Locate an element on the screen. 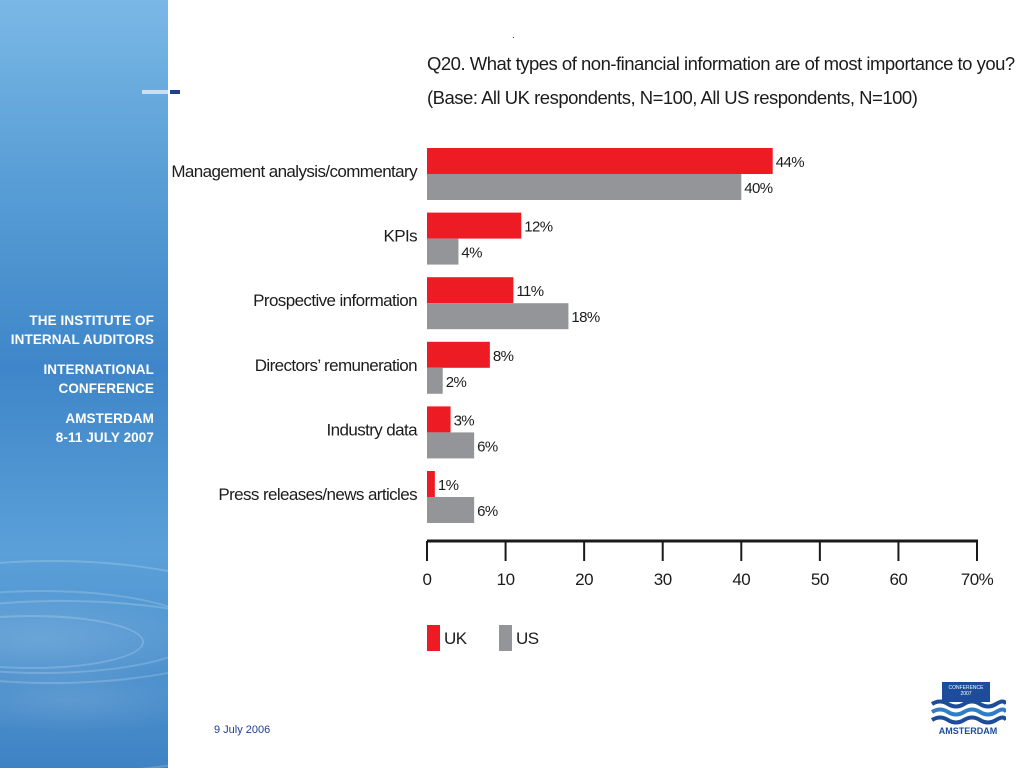 Image resolution: width=1024 pixels, height=768 pixels. waves-icon is located at coordinates (968, 712).